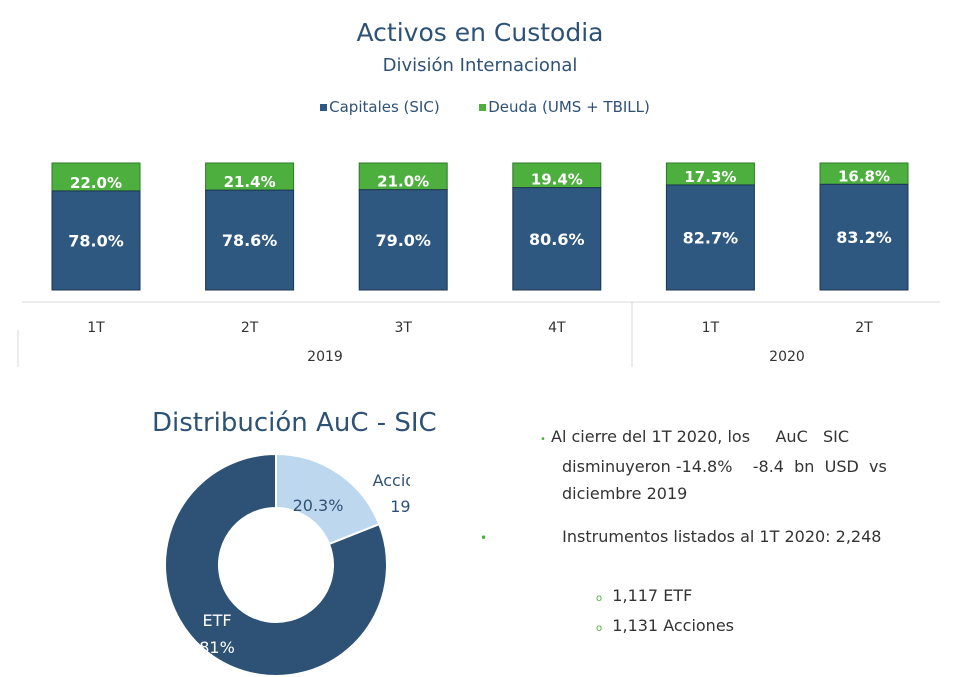  Describe the element at coordinates (480, 32) in the screenshot. I see `chart-title: Activos en Custodia` at that location.